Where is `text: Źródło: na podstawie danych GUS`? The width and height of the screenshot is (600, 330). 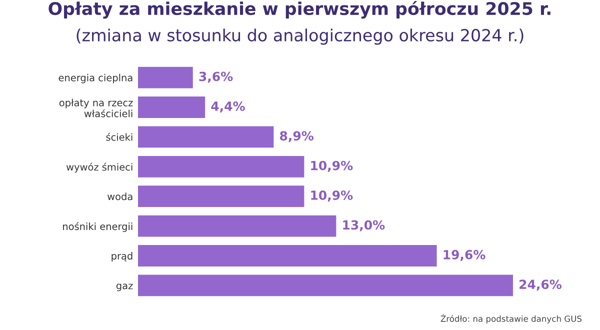
text: Źródło: na podstawie danych GUS is located at coordinates (511, 319).